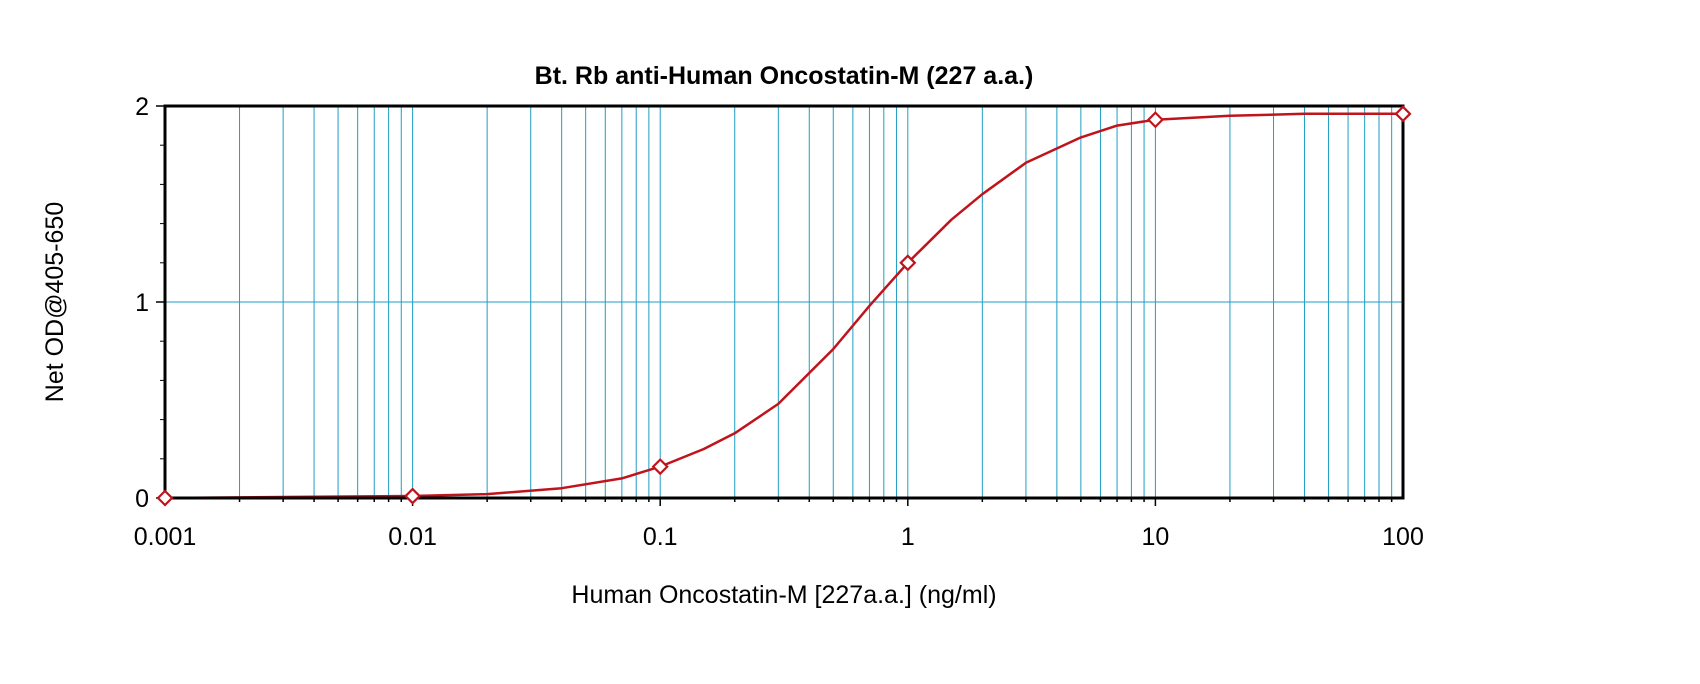 The image size is (1700, 684). I want to click on x-tick-label: 100, so click(1403, 537).